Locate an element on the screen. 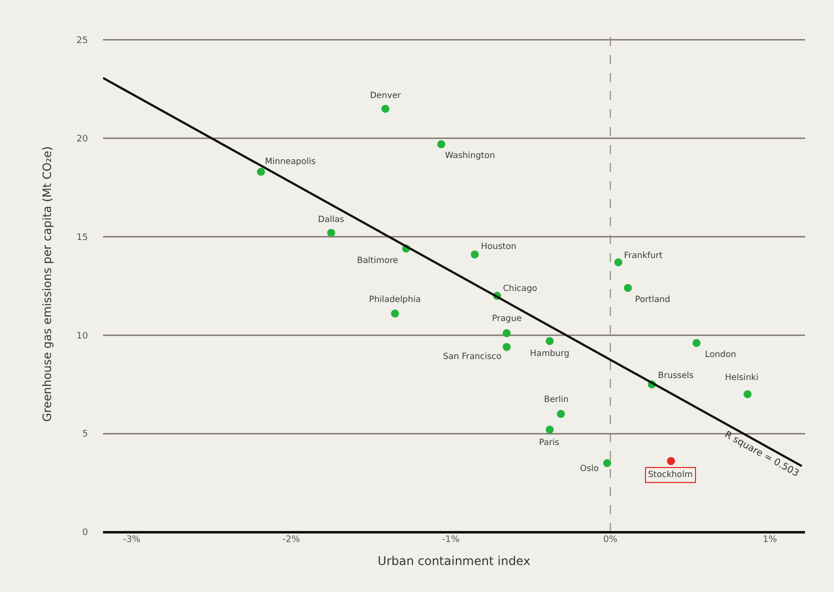  series-label: Brussels is located at coordinates (676, 376).